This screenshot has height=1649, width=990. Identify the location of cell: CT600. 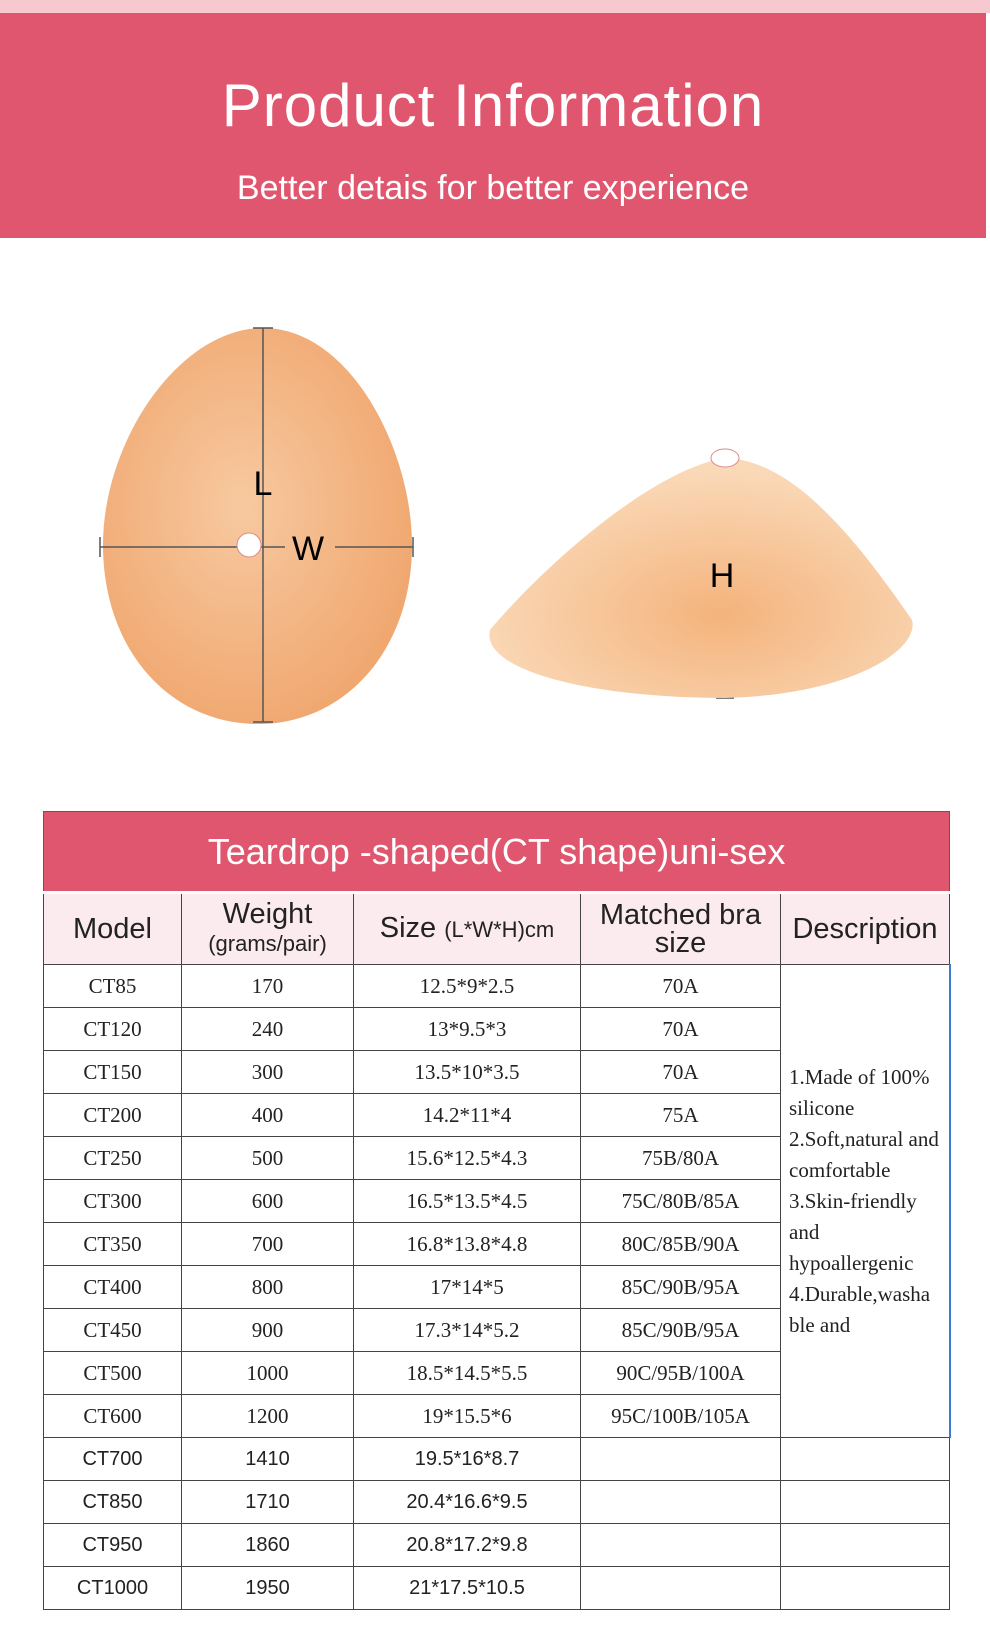
(112, 1416).